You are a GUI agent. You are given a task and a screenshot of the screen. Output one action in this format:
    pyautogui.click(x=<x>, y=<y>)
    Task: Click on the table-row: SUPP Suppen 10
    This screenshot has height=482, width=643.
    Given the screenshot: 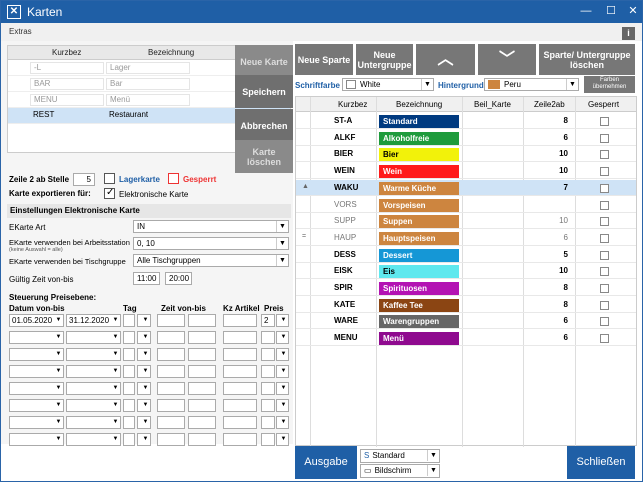 What is the action you would take?
    pyautogui.click(x=466, y=221)
    